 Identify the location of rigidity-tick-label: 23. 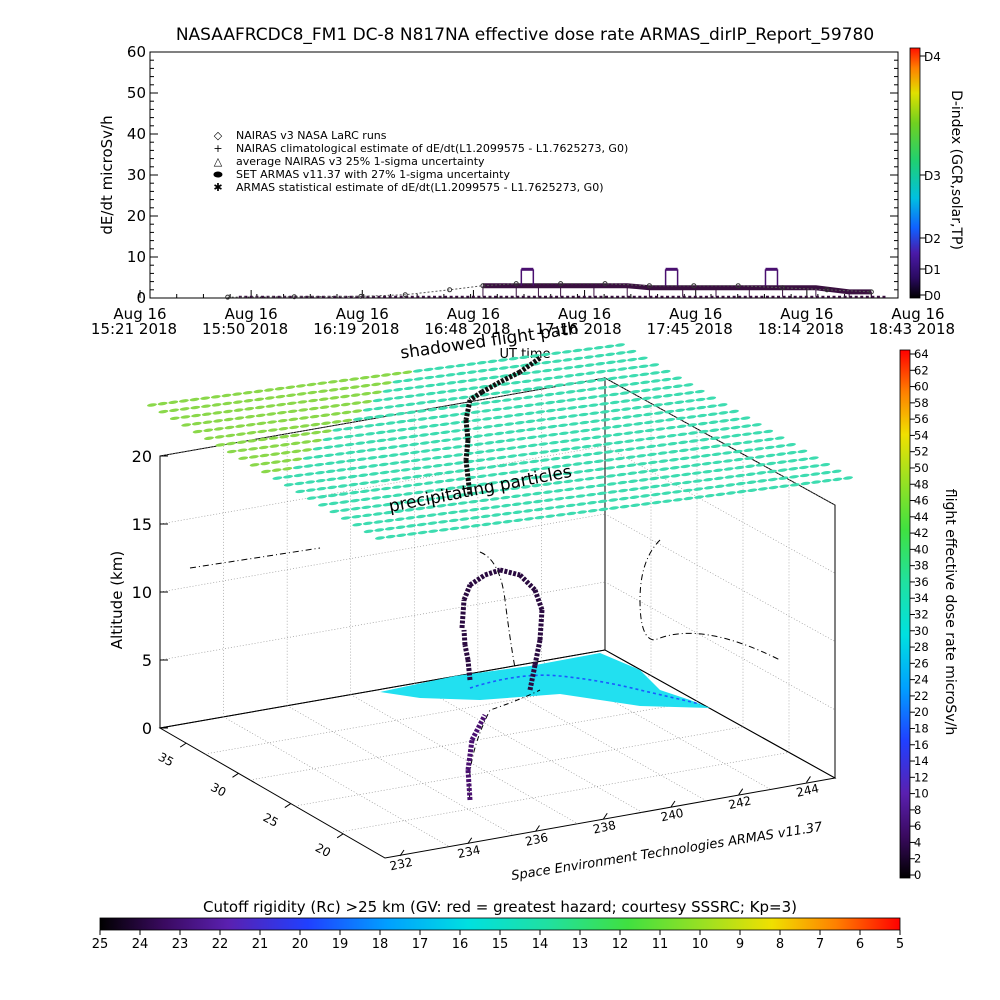
(180, 944).